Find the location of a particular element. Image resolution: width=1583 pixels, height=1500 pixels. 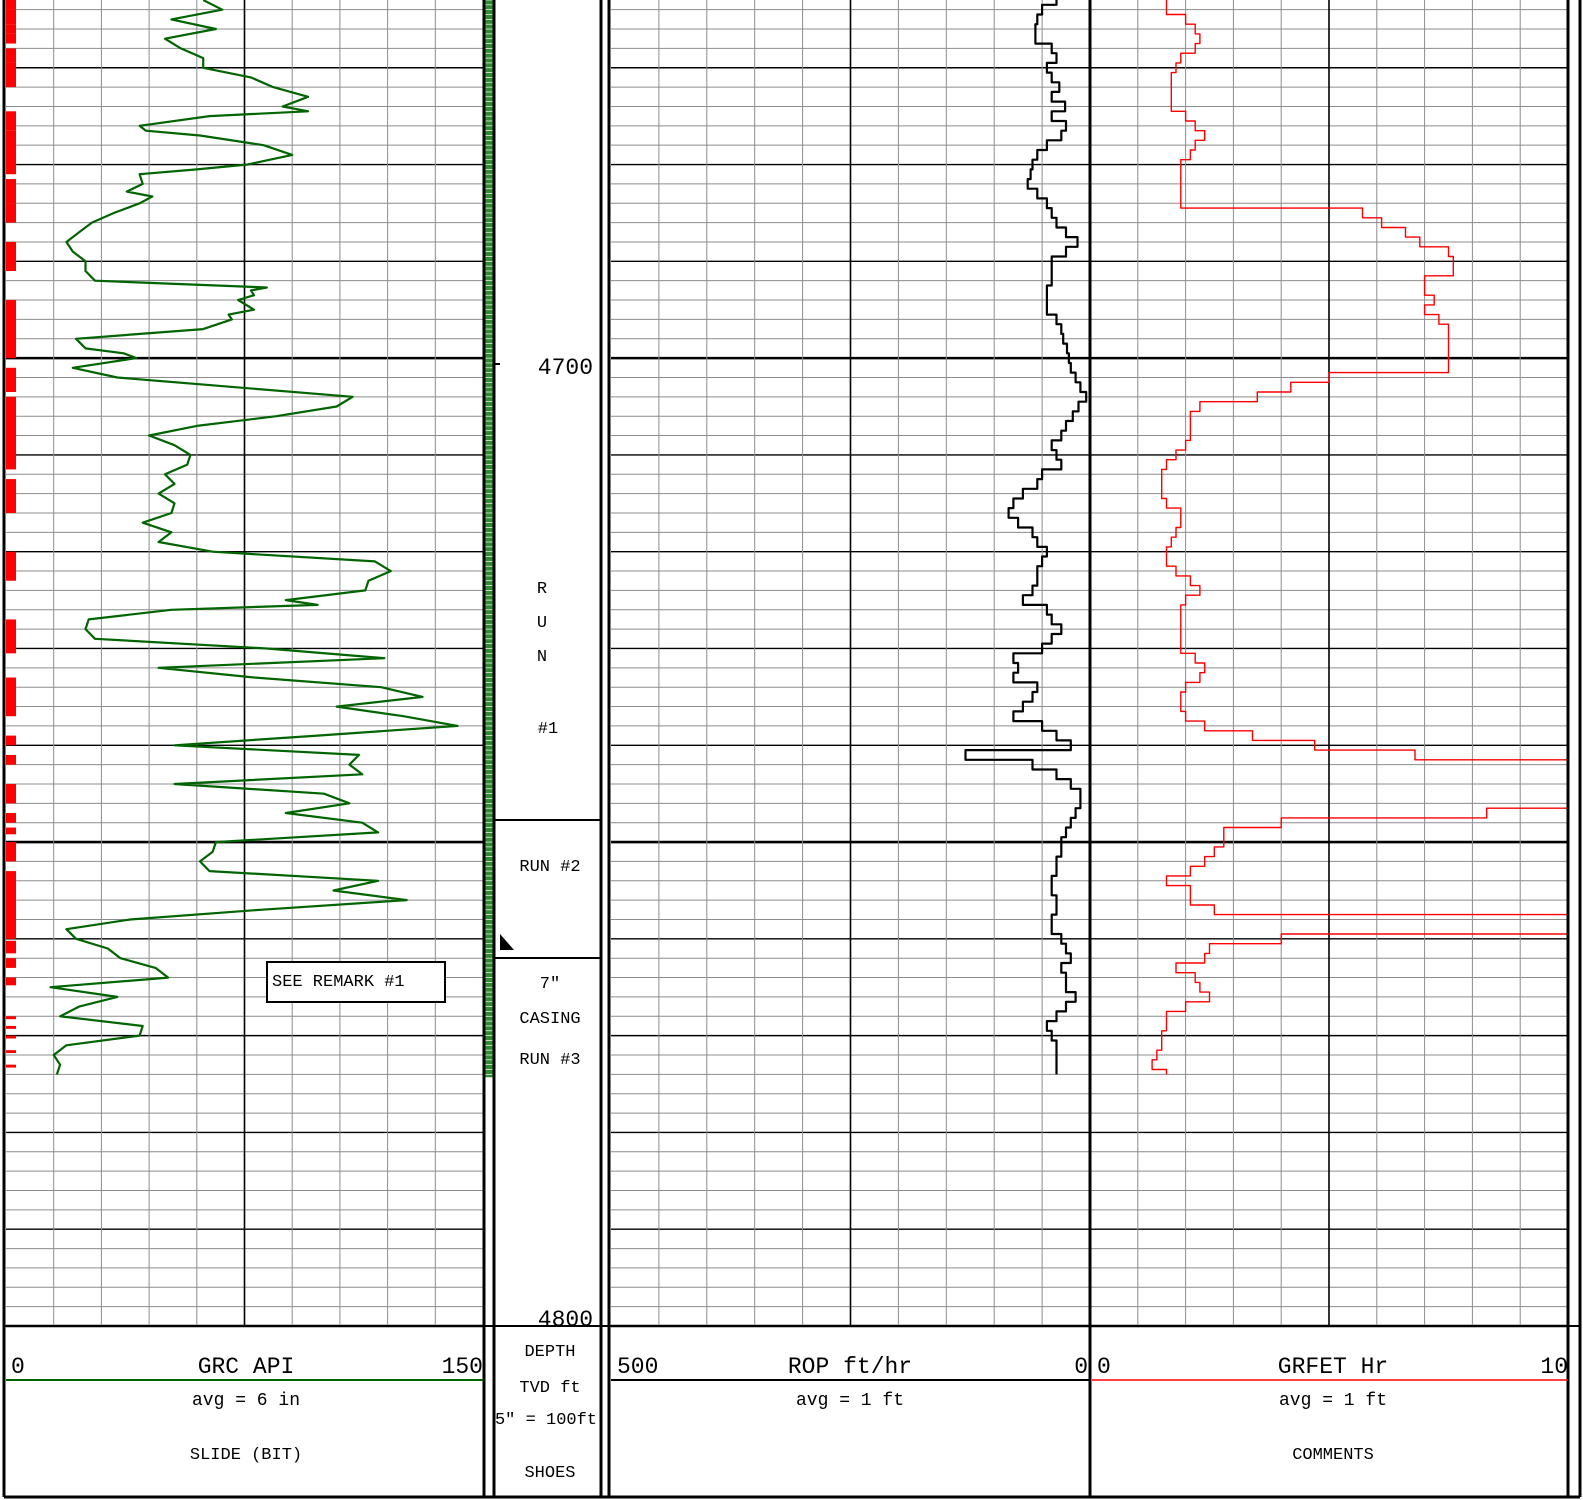

run1-letter-u: U is located at coordinates (542, 623).